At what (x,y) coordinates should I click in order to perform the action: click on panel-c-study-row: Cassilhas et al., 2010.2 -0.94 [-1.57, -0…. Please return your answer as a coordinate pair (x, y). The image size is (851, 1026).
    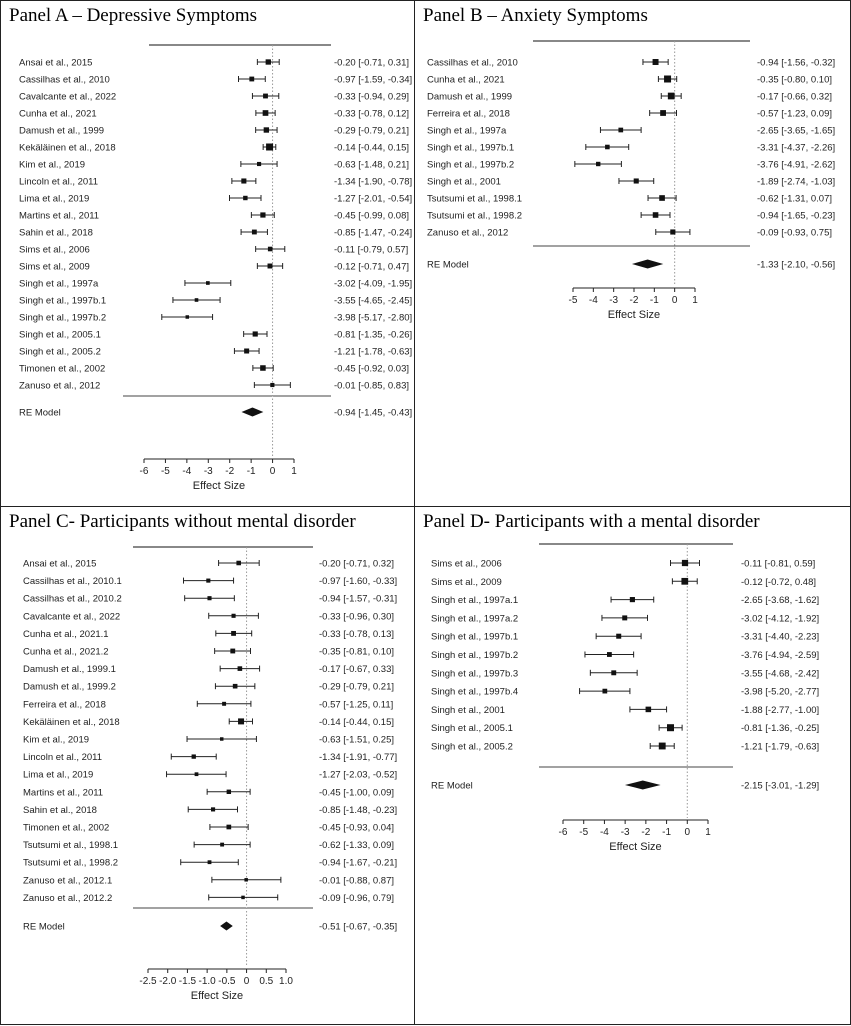
    Looking at the image, I should click on (210, 599).